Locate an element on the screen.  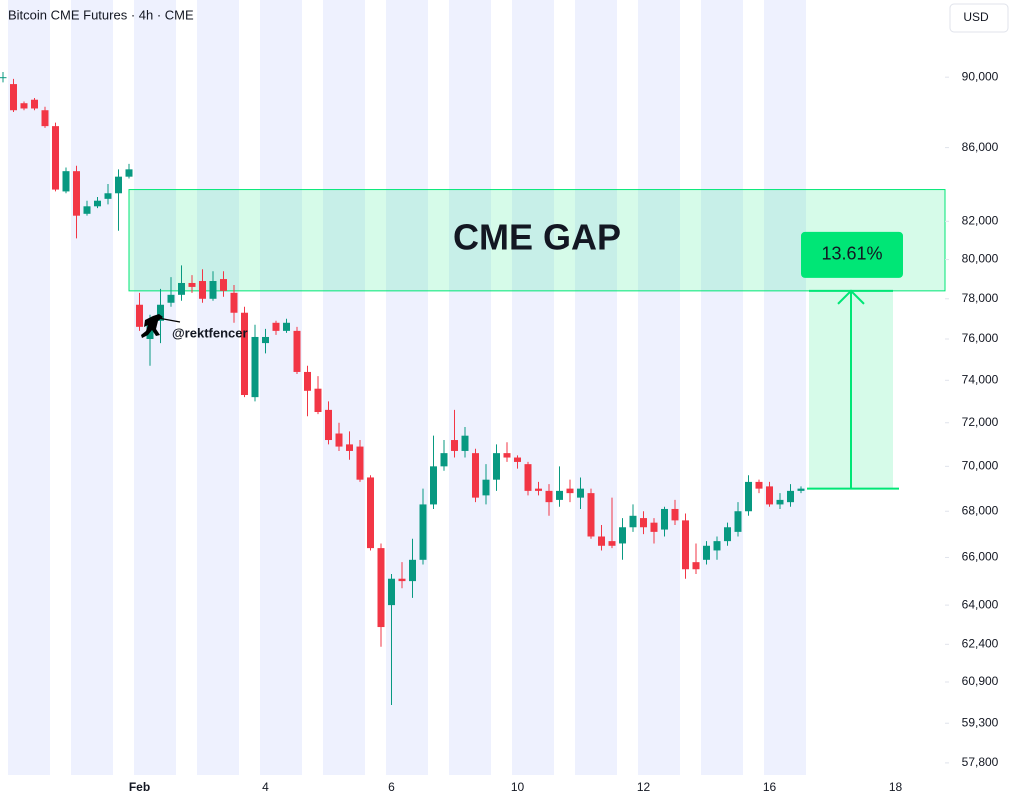
measure-label-box is located at coordinates (852, 254).